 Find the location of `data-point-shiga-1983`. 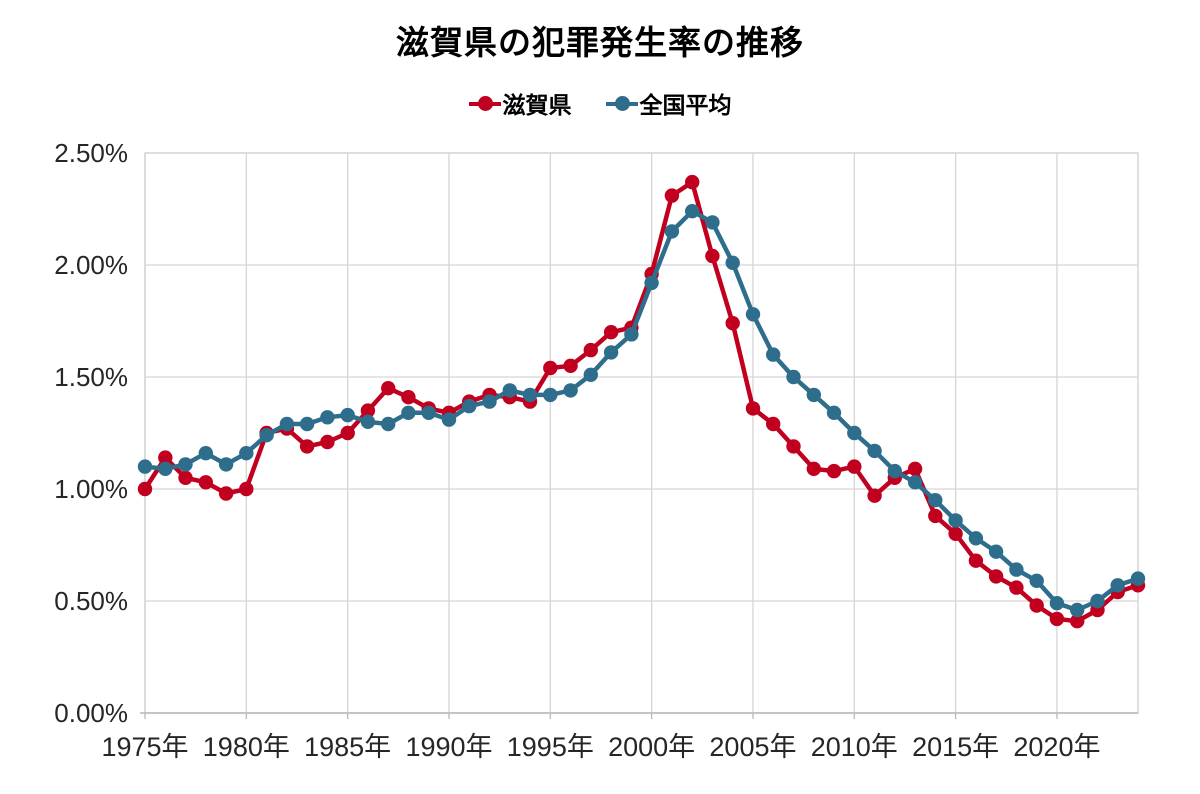

data-point-shiga-1983 is located at coordinates (307, 446).